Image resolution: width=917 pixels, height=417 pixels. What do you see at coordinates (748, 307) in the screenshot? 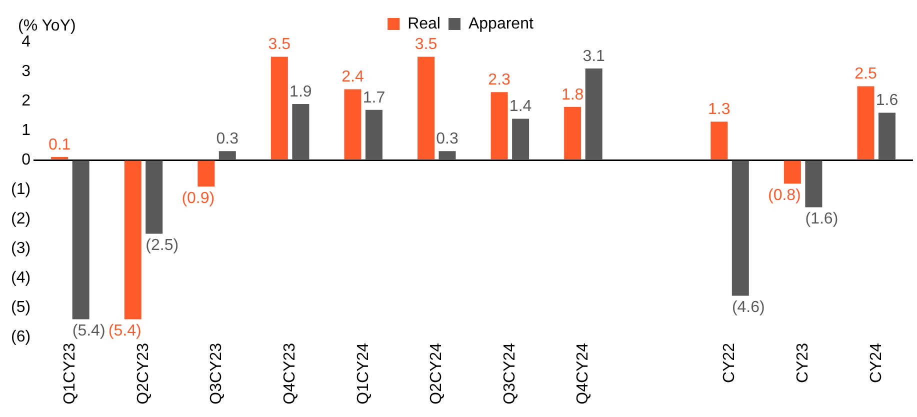
I see `data-label: (4.6)` at bounding box center [748, 307].